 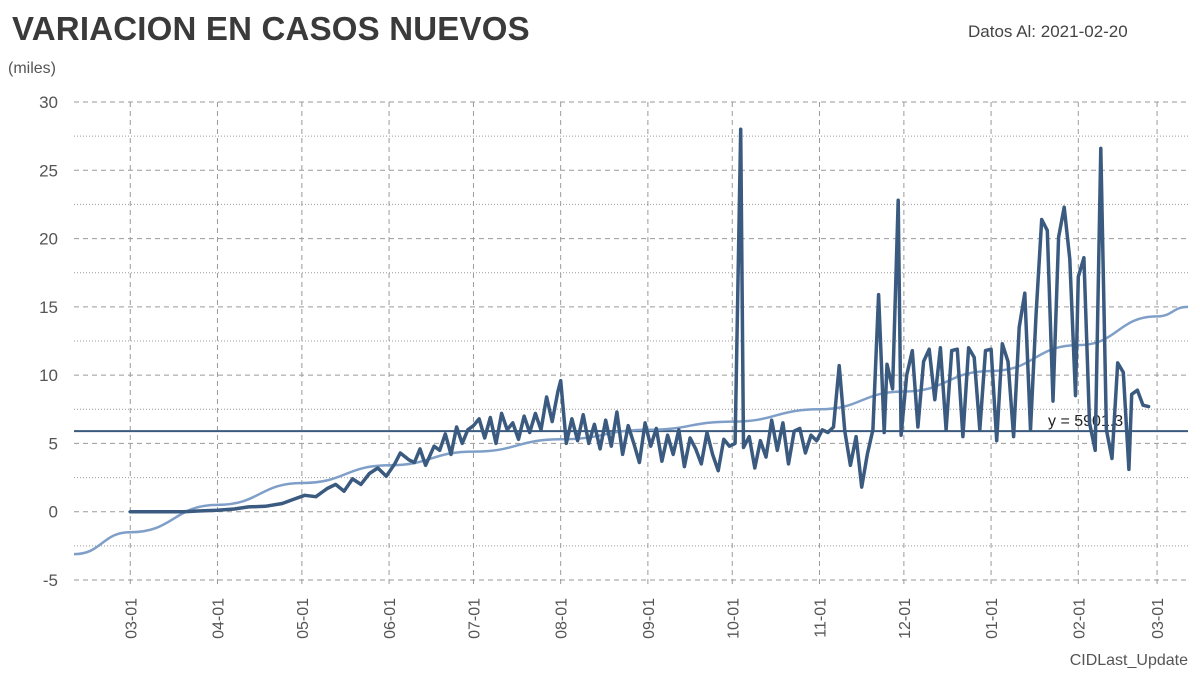 What do you see at coordinates (474, 618) in the screenshot?
I see `x-tick-label: 07-01` at bounding box center [474, 618].